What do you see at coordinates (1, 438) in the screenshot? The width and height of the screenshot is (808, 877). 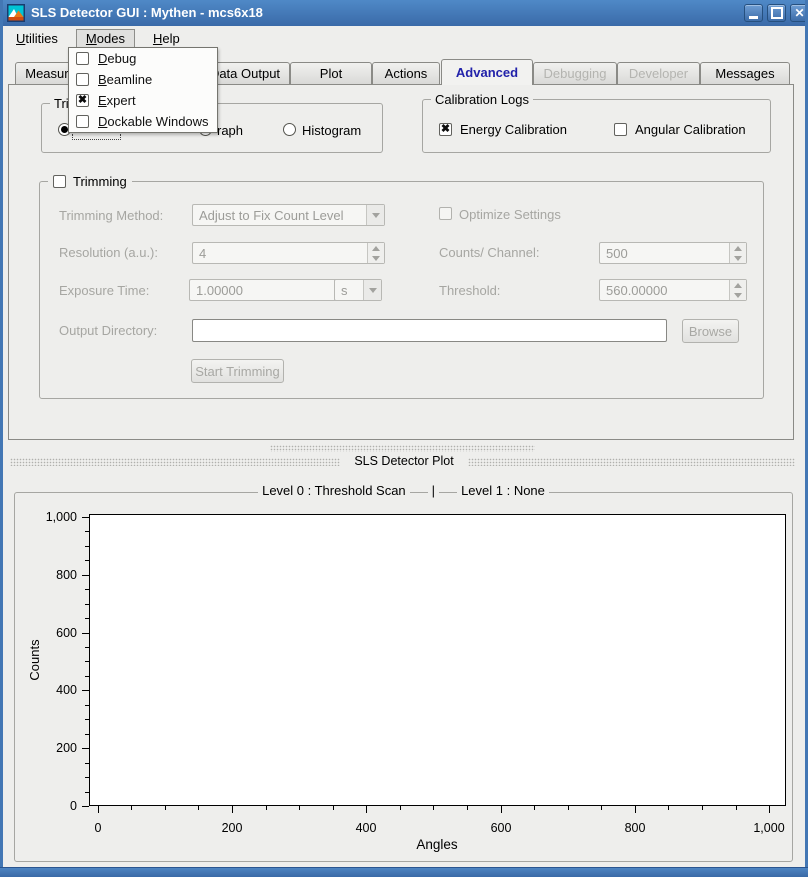 I see `window-border-left` at bounding box center [1, 438].